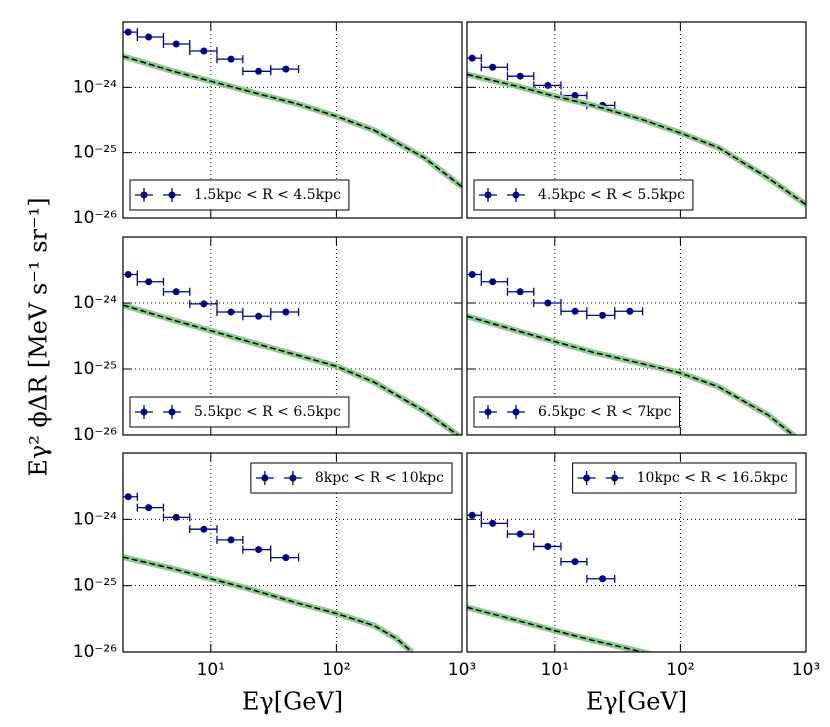 This screenshot has width=830, height=727. Describe the element at coordinates (39, 336) in the screenshot. I see `y-axis-label: Eγ² ϕΔR [MeV s⁻¹ sr⁻¹]` at that location.